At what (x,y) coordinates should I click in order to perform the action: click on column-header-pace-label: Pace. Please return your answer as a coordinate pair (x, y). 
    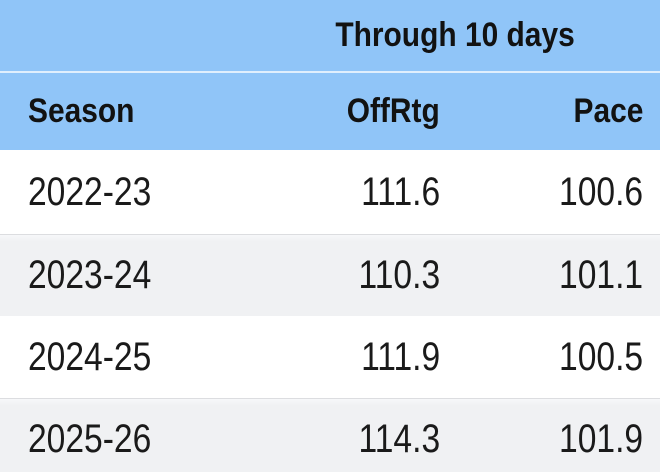
    Looking at the image, I should click on (608, 111).